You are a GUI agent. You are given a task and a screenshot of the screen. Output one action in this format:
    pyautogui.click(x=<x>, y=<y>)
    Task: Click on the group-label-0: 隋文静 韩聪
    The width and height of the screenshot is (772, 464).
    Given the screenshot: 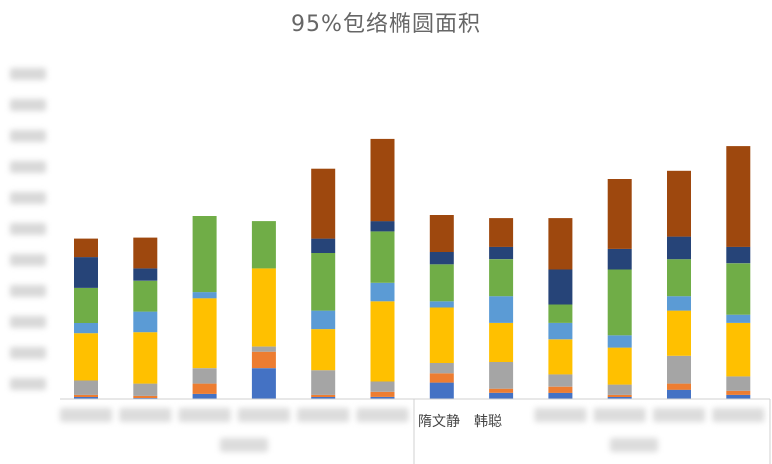 What is the action you would take?
    pyautogui.click(x=460, y=422)
    